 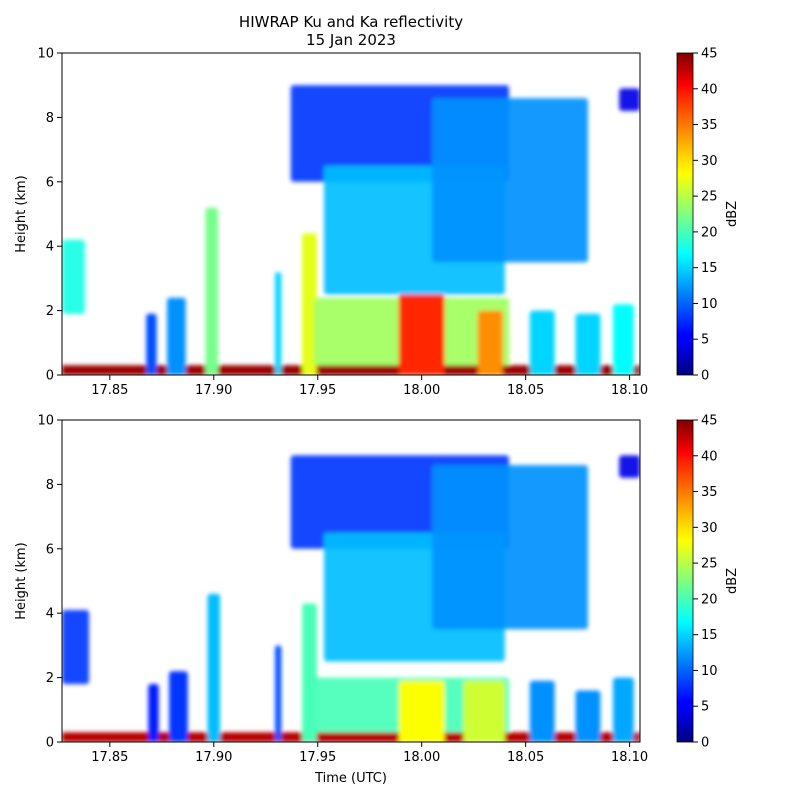 What do you see at coordinates (21, 213) in the screenshot?
I see `y-axis-label-top: Height (km)` at bounding box center [21, 213].